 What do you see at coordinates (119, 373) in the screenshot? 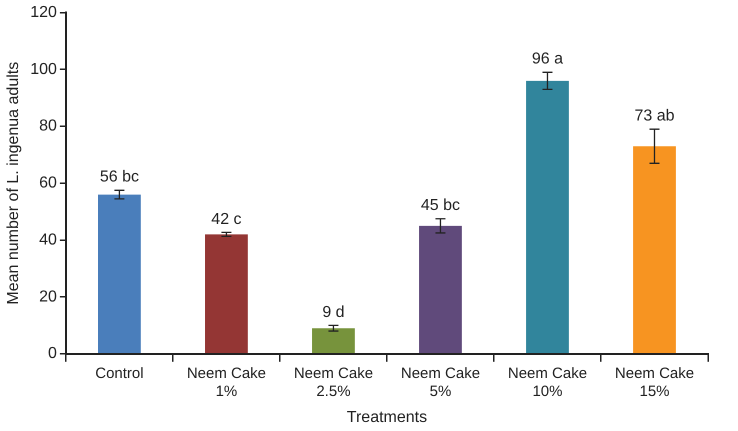
I see `x-tick-label: Control` at bounding box center [119, 373].